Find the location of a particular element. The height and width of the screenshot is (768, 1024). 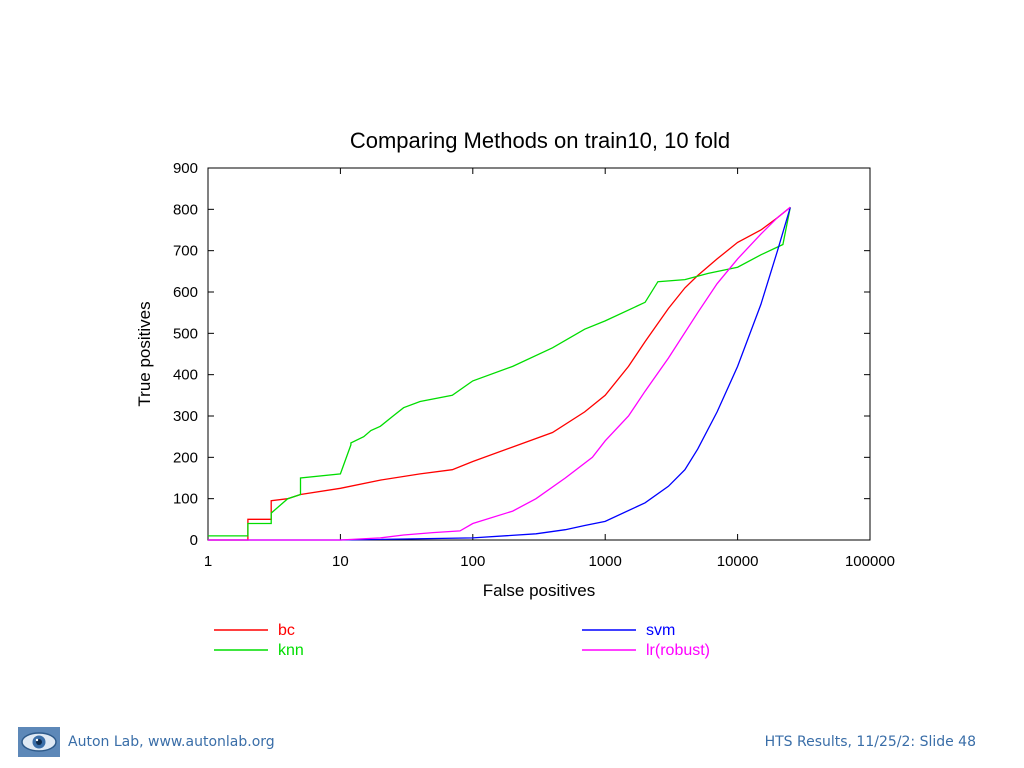

legend-label: svm is located at coordinates (660, 630).